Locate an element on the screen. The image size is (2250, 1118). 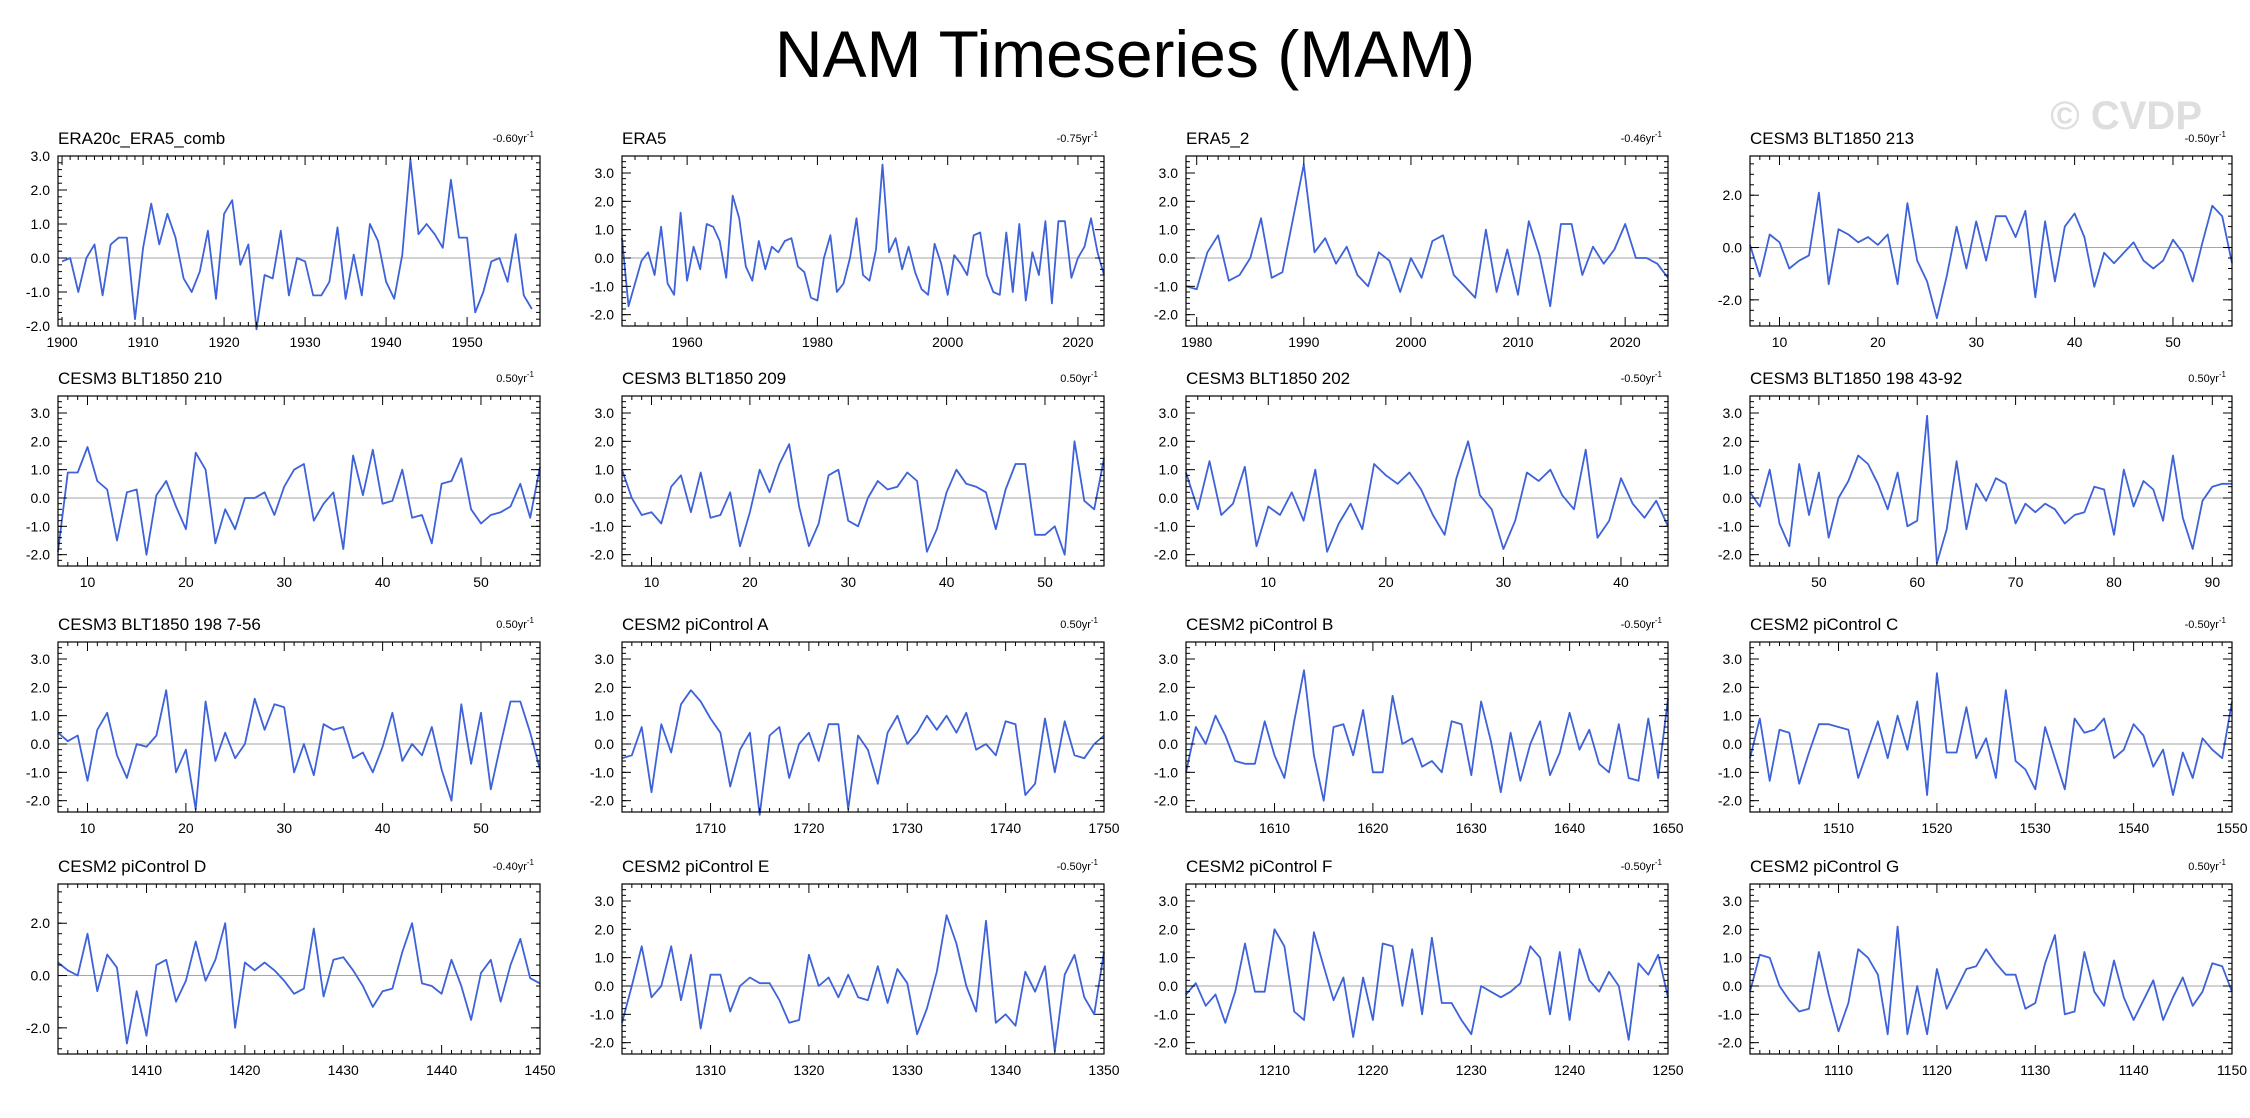
x-tick-label: 1540 is located at coordinates (2133, 828).